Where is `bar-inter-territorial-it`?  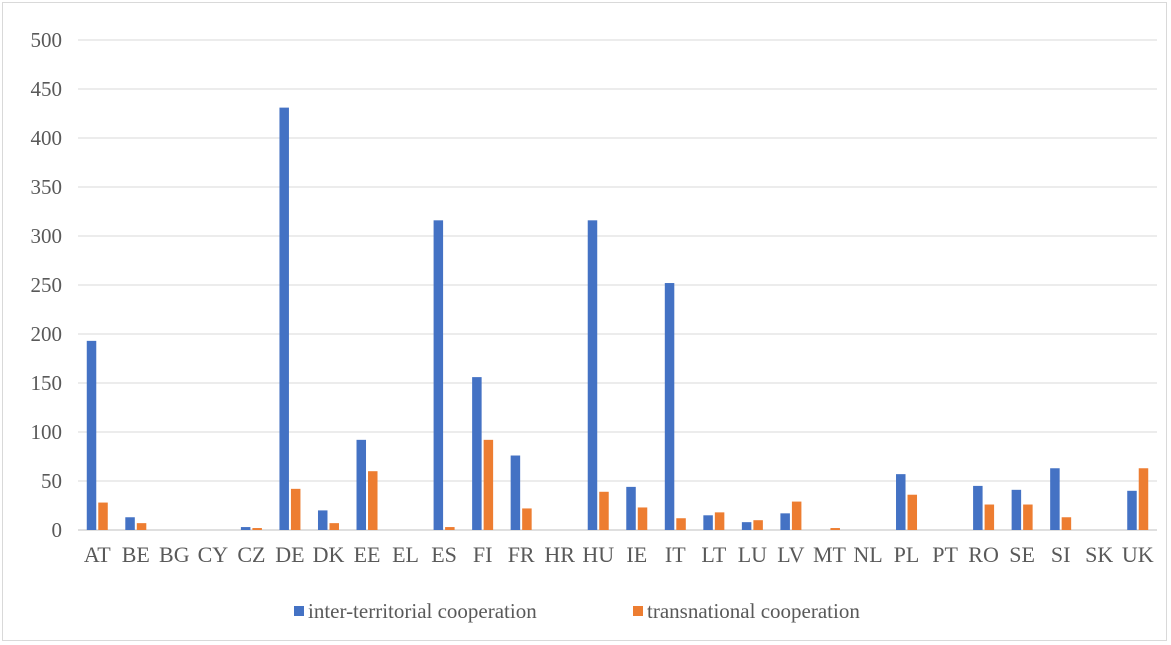
bar-inter-territorial-it is located at coordinates (669, 406).